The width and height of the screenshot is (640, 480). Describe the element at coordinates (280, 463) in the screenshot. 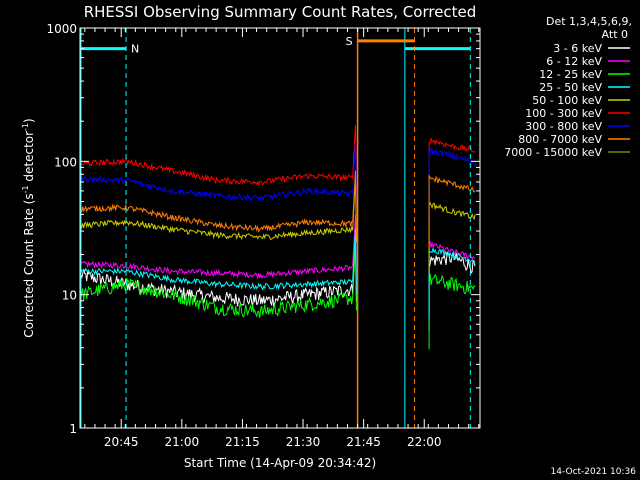

I see `x-axis-label: Start Time (14-Apr-09 20:34:42)` at that location.